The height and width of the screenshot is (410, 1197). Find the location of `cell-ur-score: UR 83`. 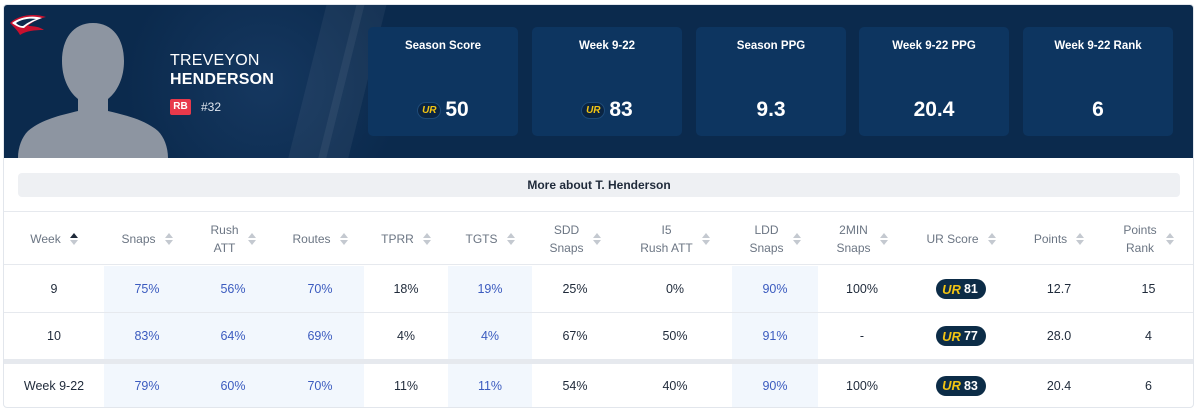

cell-ur-score: UR 83 is located at coordinates (961, 385).